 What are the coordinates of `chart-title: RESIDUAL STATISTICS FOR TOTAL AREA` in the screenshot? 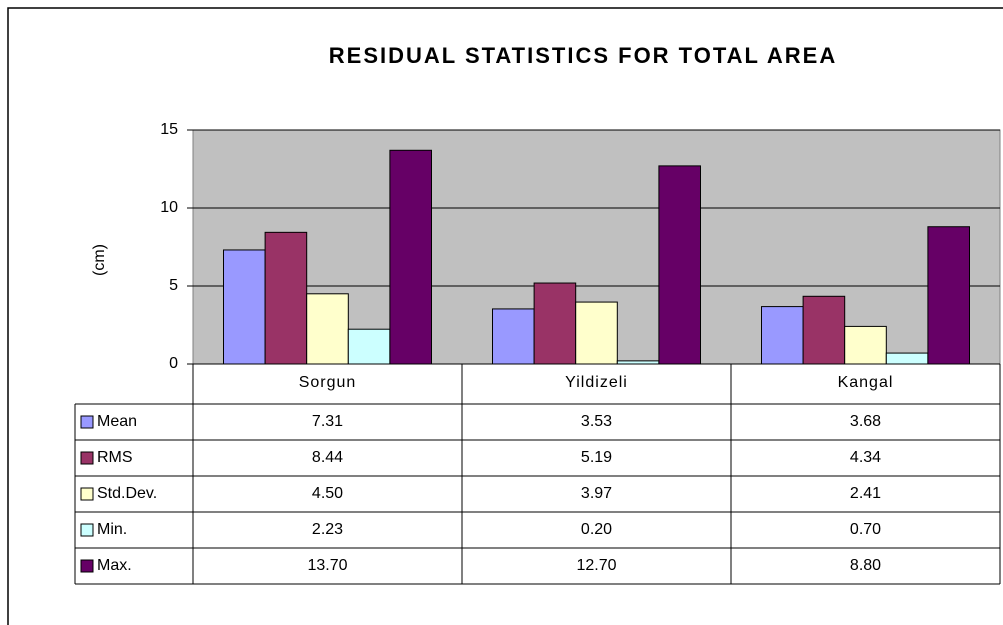 It's located at (583, 55).